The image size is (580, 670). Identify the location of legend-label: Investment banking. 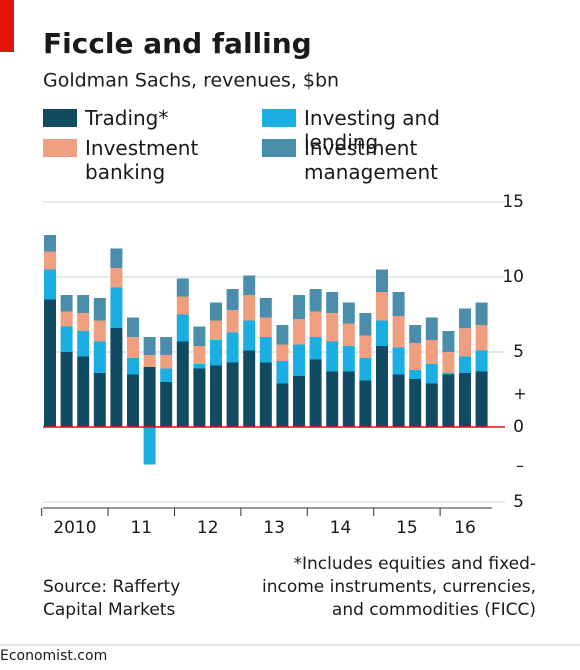
(142, 160).